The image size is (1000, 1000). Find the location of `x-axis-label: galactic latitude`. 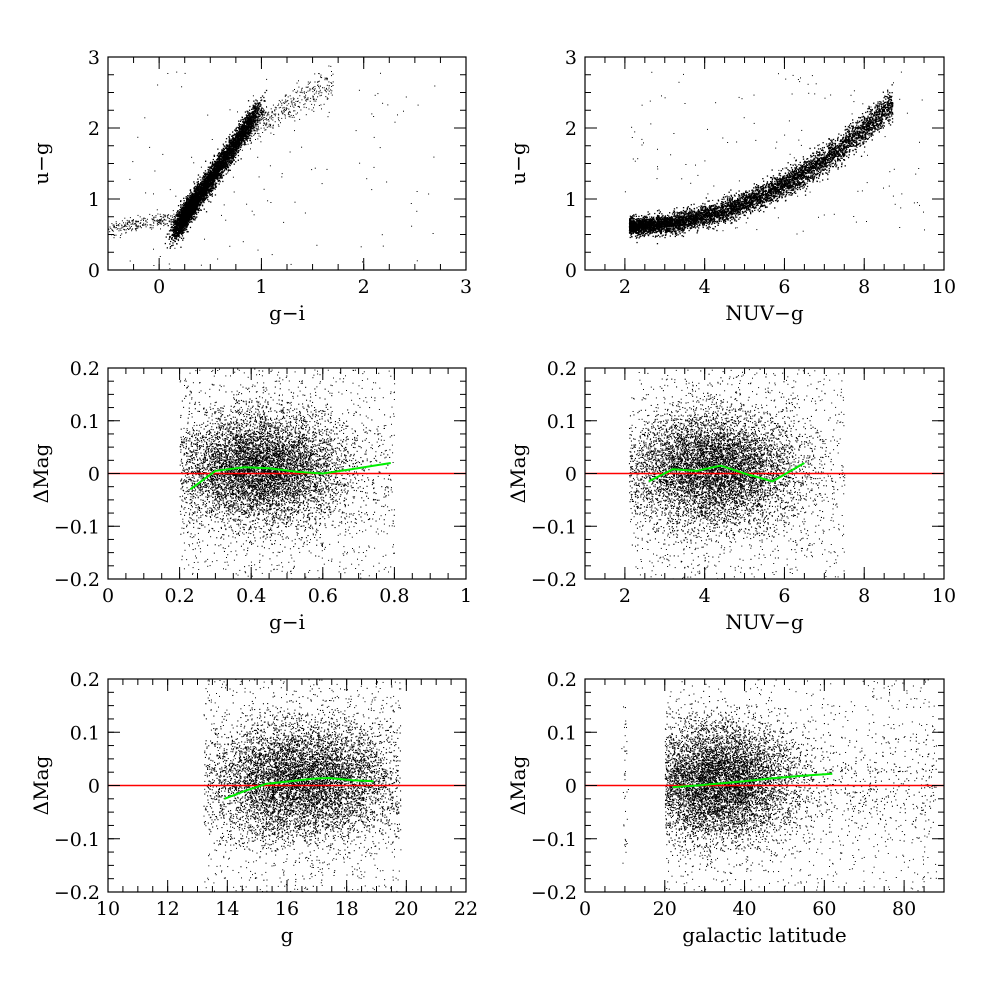

x-axis-label: galactic latitude is located at coordinates (764, 935).